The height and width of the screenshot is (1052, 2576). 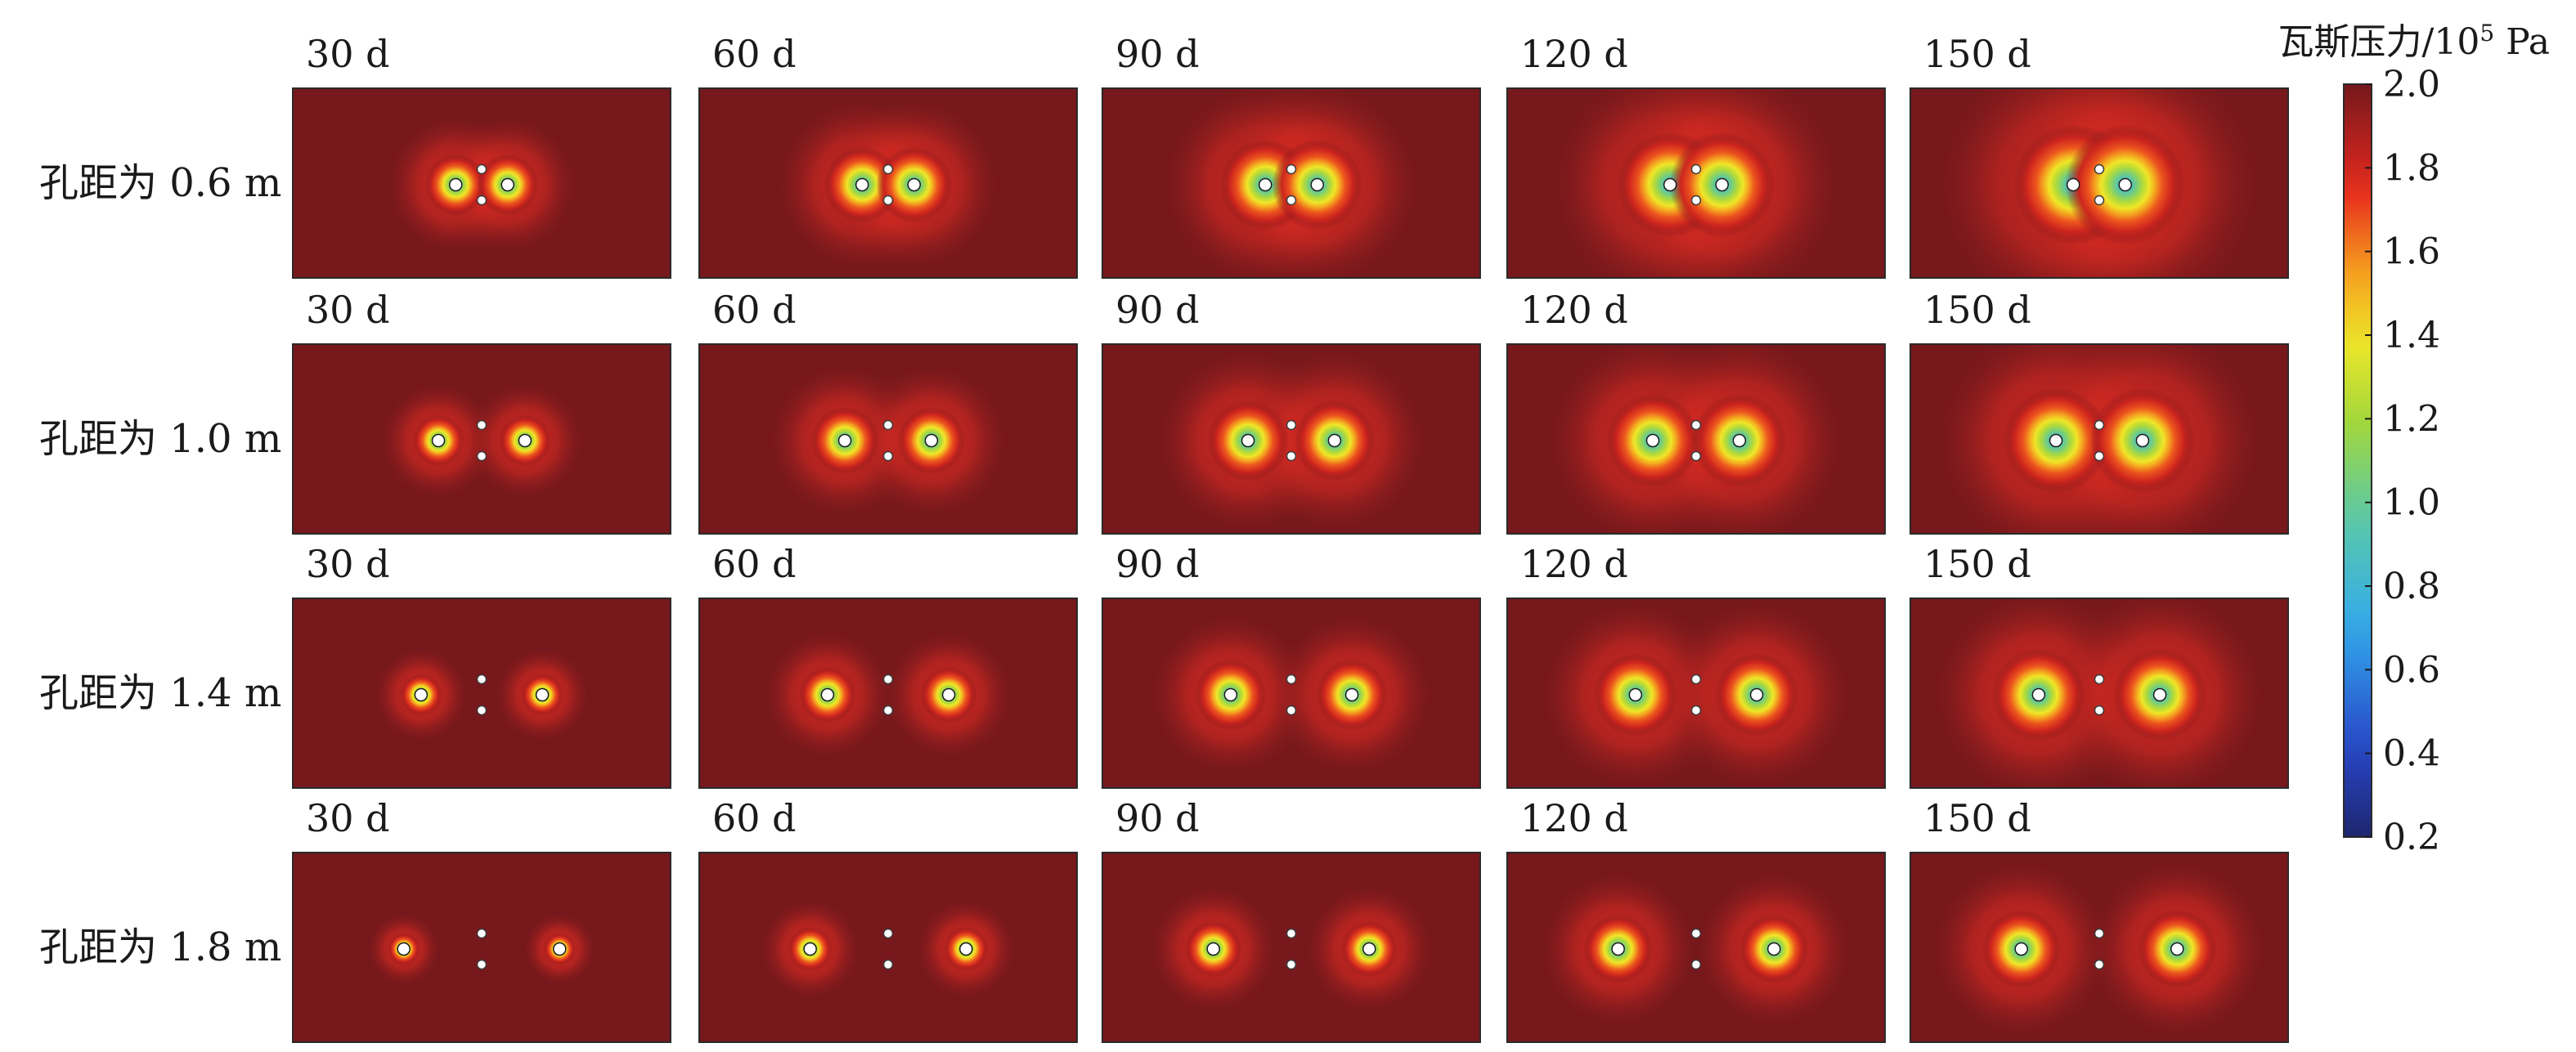 I want to click on time-label: 150 d, so click(x=1977, y=54).